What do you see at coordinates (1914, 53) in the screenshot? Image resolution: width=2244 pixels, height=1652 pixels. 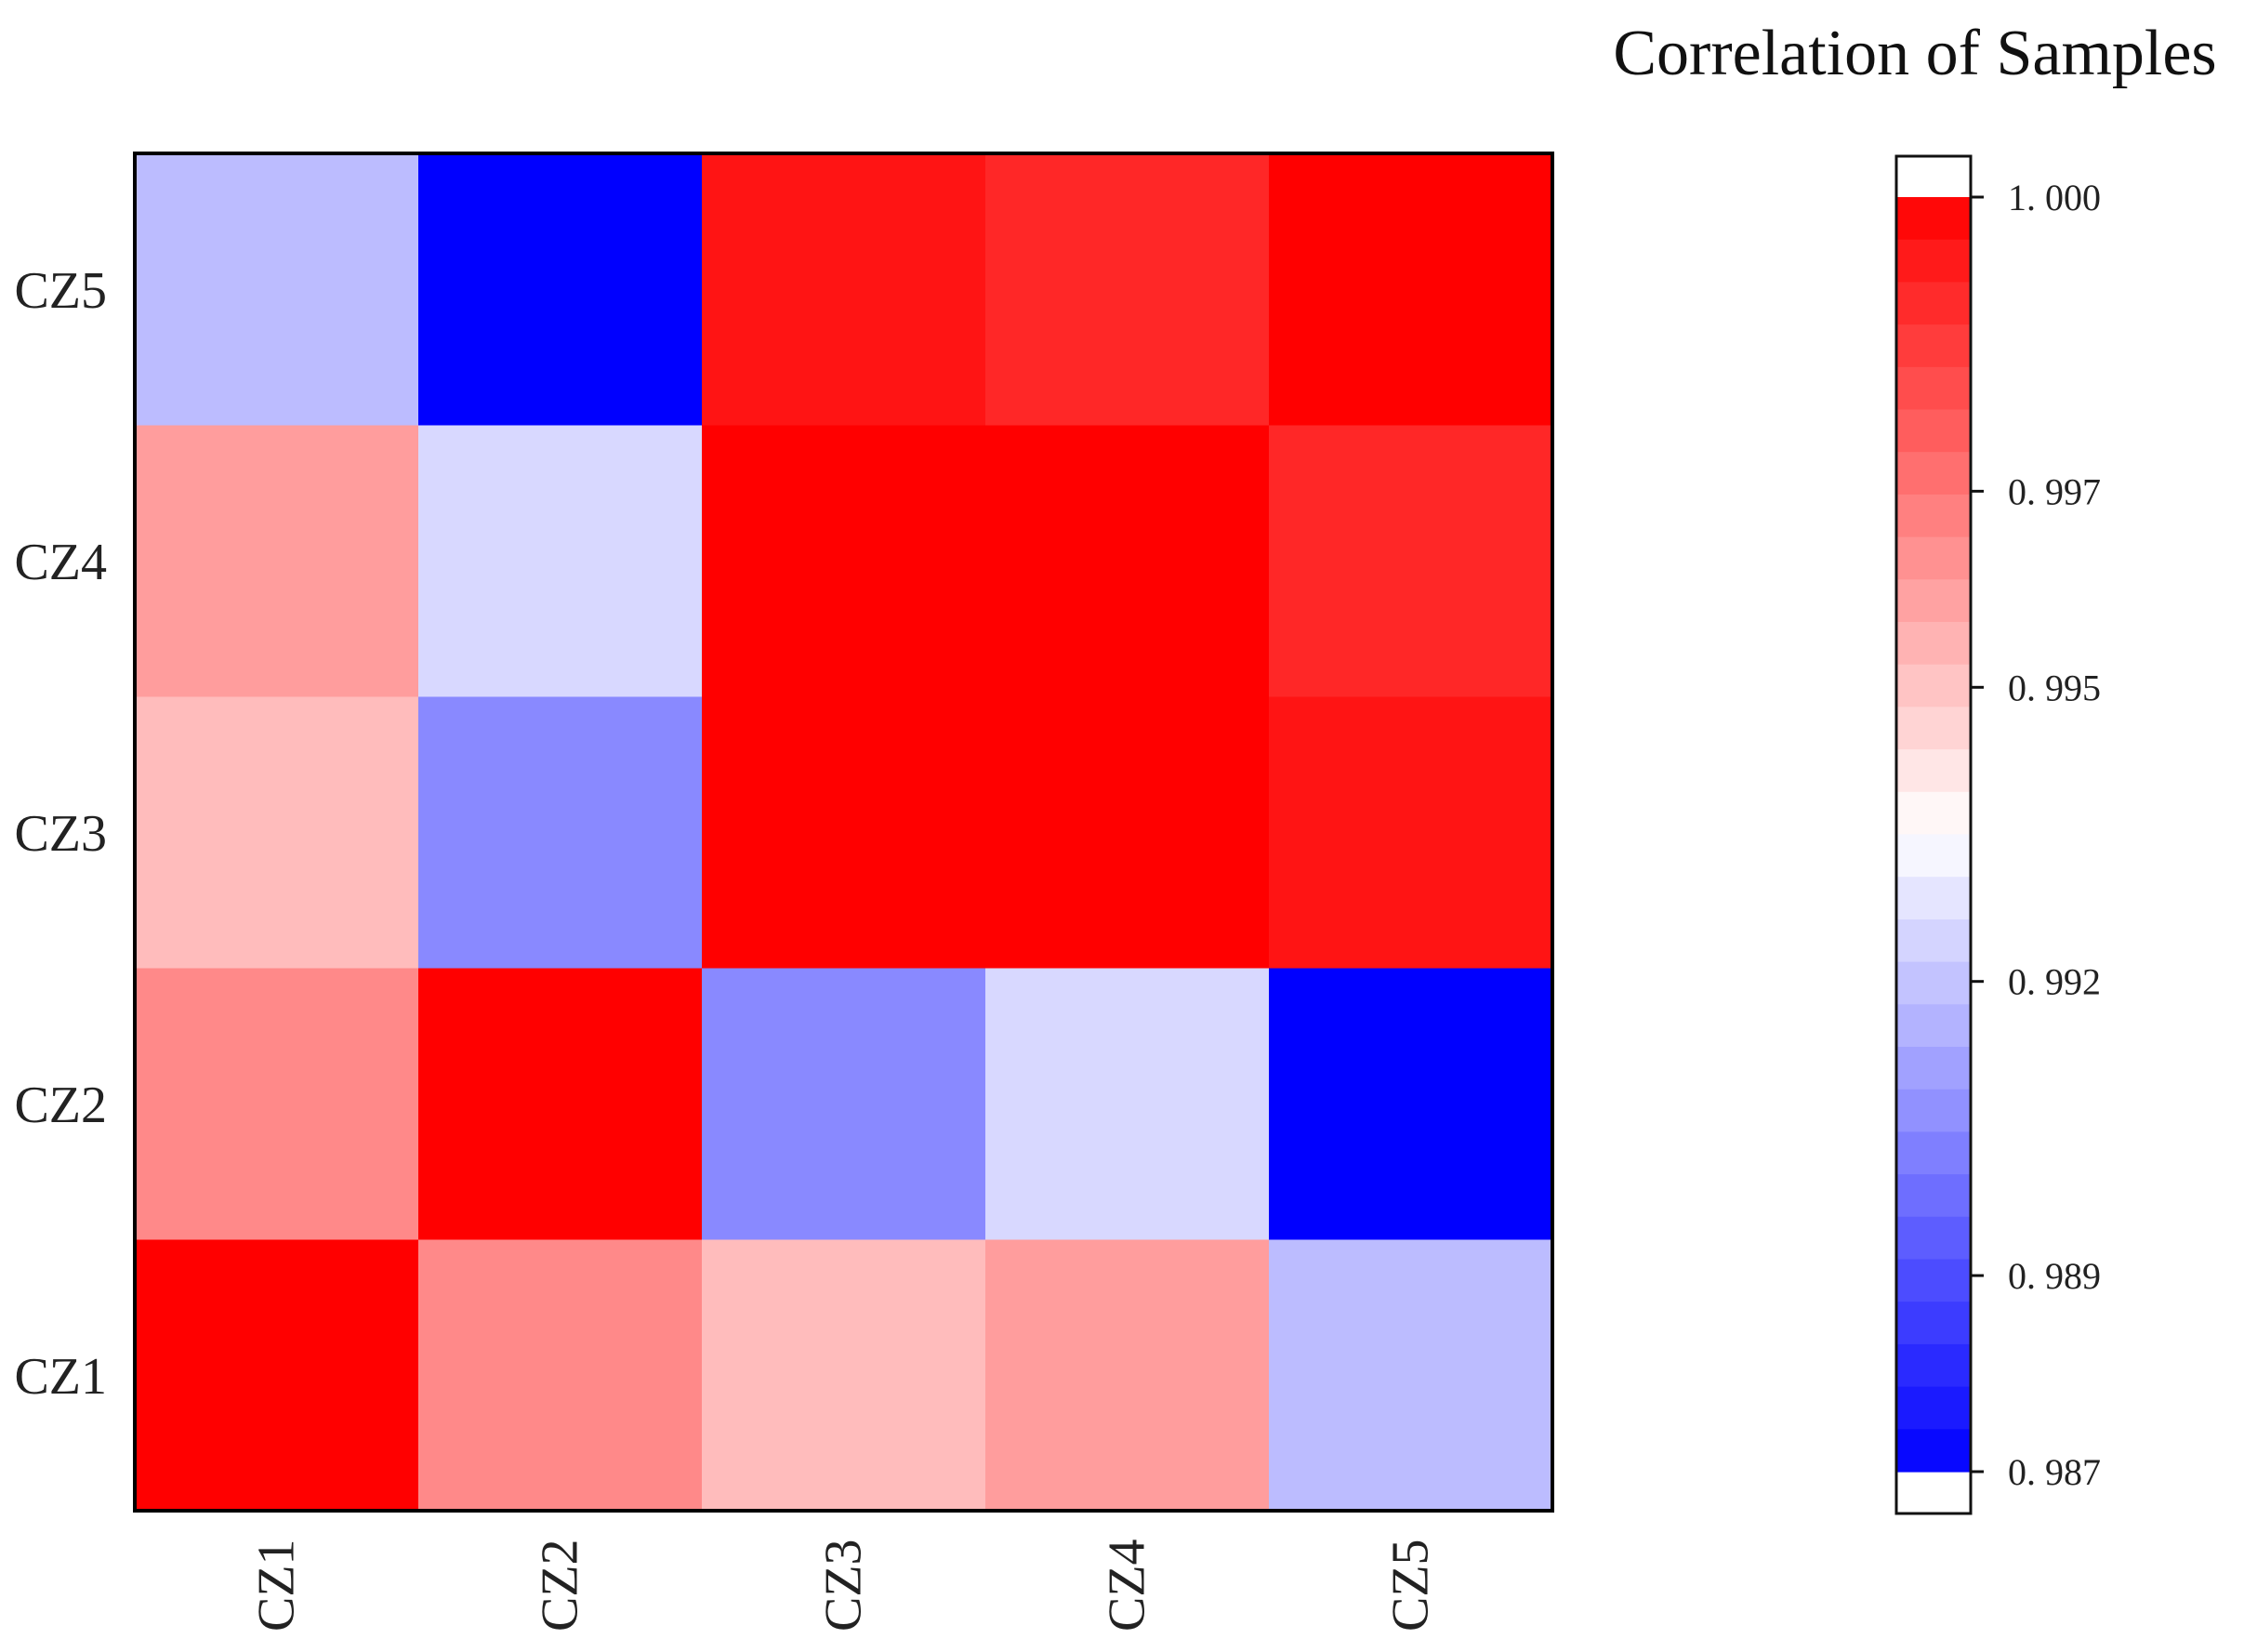 I see `chart-title: Correlation of Samples` at bounding box center [1914, 53].